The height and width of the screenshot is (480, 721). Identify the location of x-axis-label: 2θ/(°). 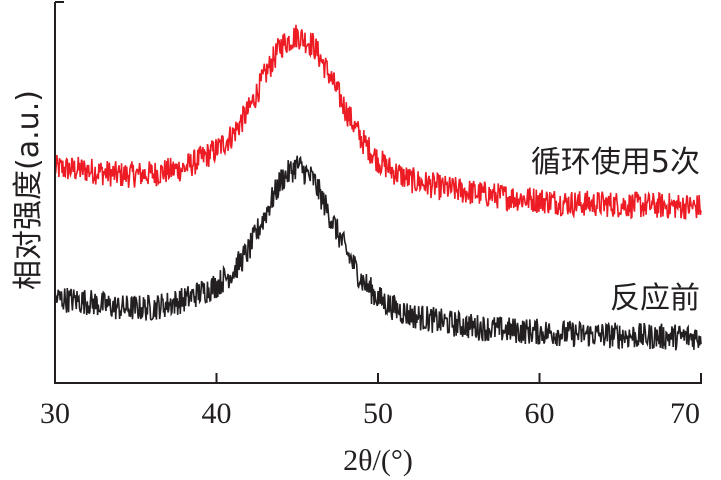
(378, 460).